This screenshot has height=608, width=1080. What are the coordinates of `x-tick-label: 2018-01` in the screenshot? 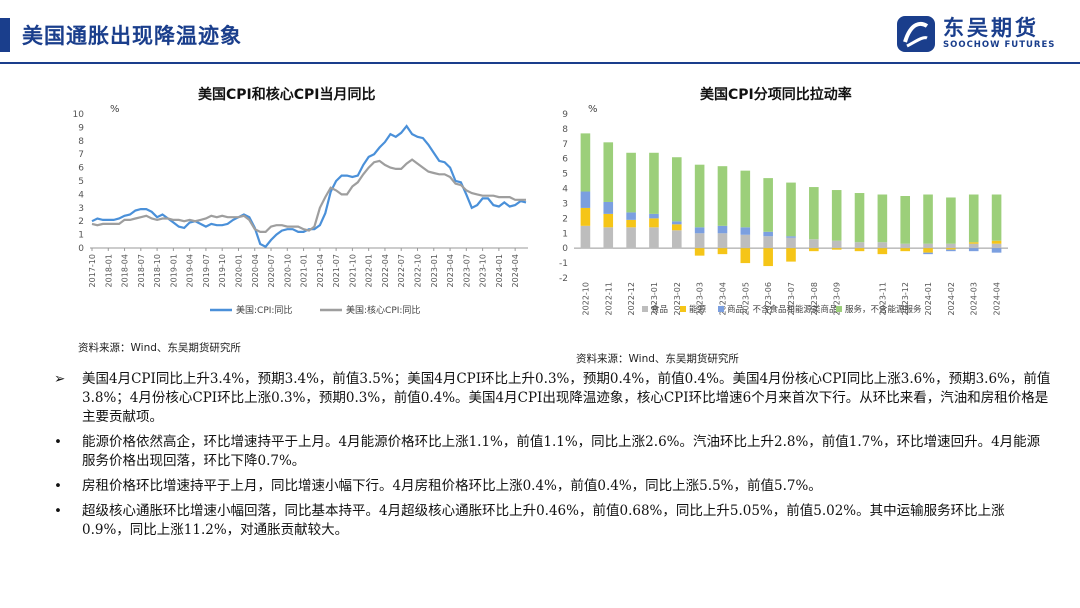 It's located at (108, 270).